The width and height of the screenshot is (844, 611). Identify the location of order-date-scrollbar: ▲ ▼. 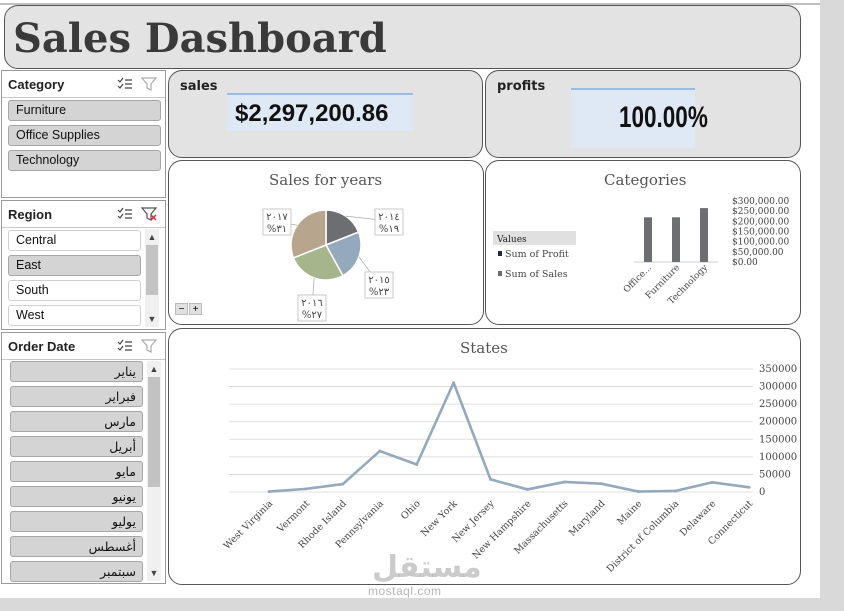
(154, 471).